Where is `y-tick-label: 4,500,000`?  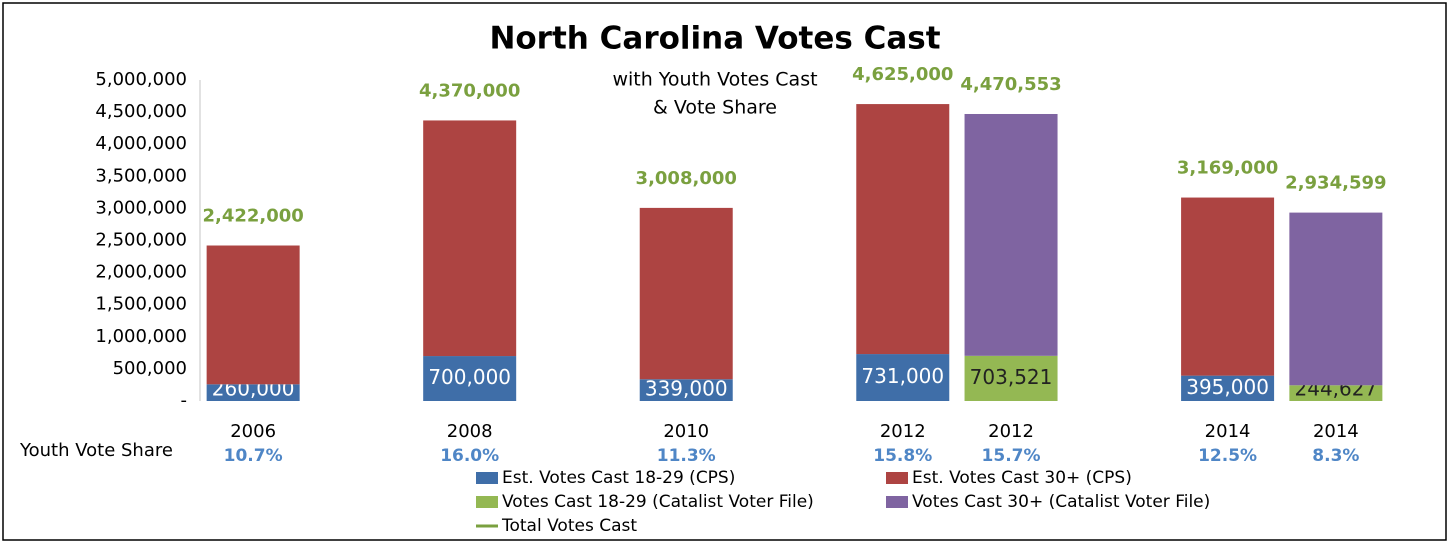
y-tick-label: 4,500,000 is located at coordinates (141, 111).